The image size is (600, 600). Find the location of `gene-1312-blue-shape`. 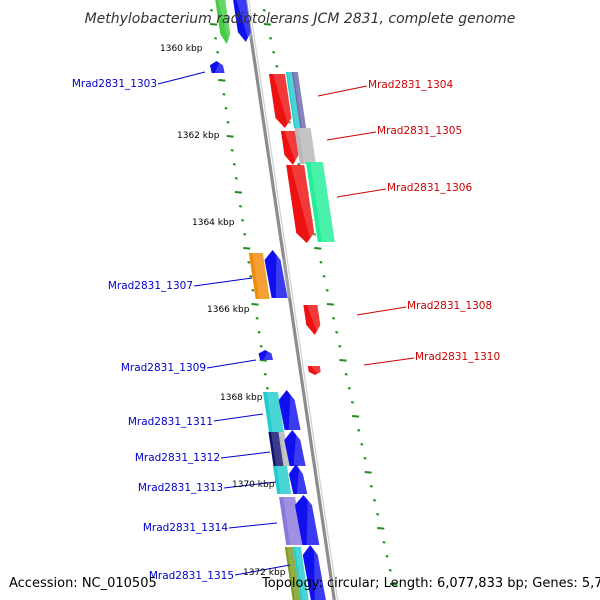

gene-1312-blue-shape is located at coordinates (295, 448).